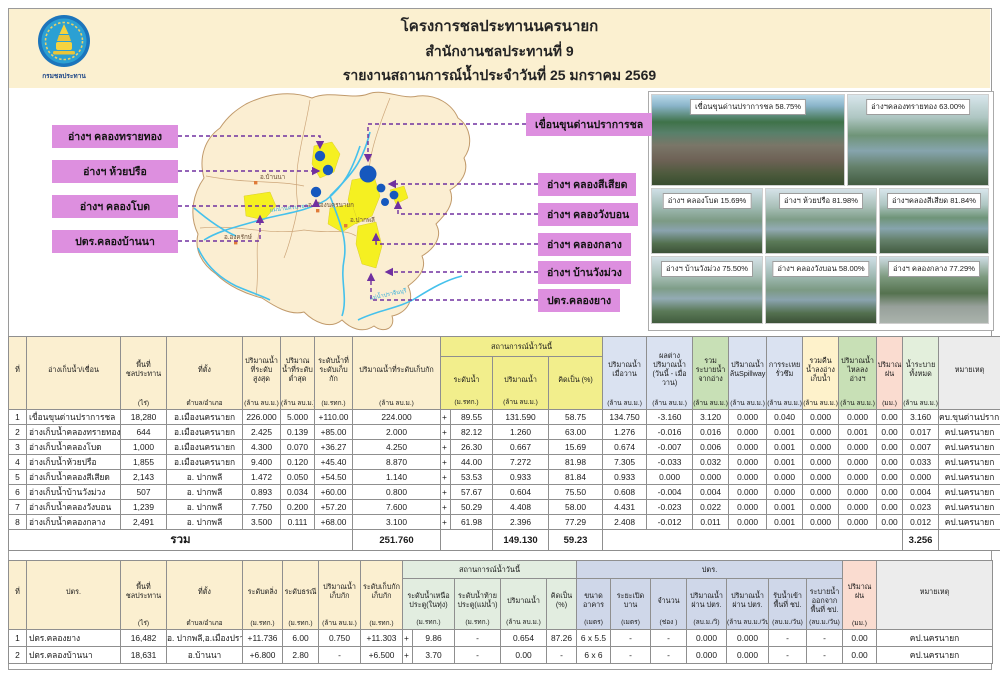  What do you see at coordinates (115, 171) in the screenshot?
I see `map-callout-label: อ่างฯ ห้วยปรือ` at bounding box center [115, 171].